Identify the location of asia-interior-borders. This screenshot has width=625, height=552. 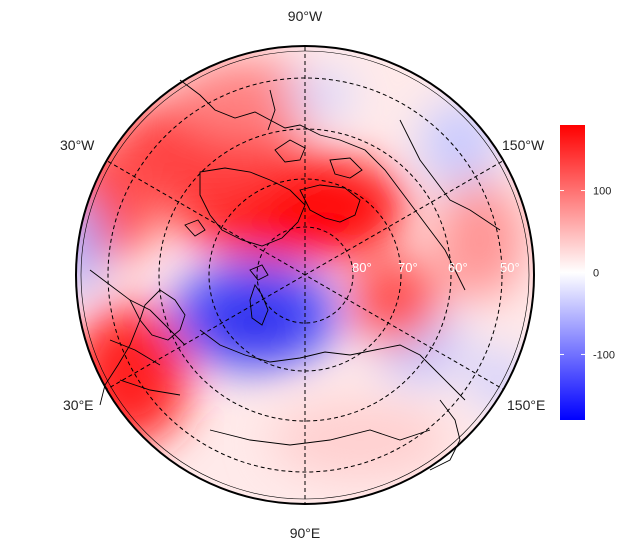
(270, 372).